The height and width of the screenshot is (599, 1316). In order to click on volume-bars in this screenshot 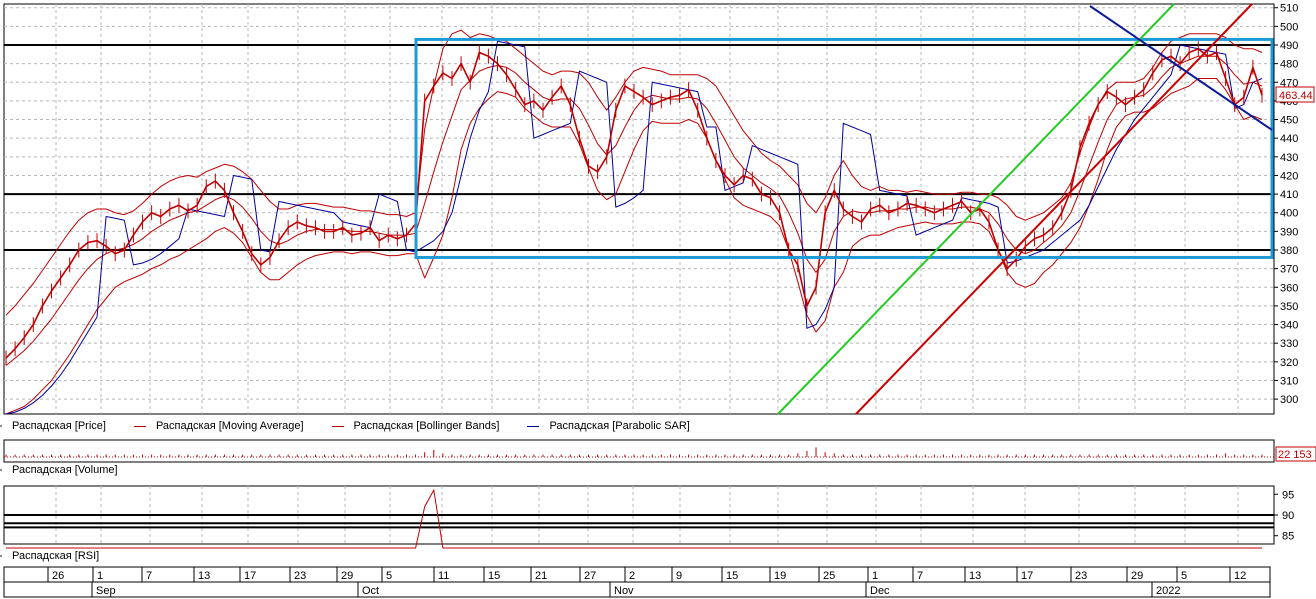, I will do `click(639, 452)`.